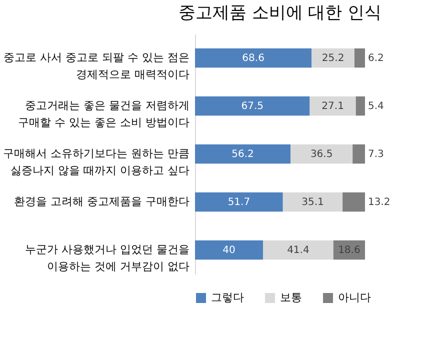 The image size is (431, 339). What do you see at coordinates (379, 202) in the screenshot?
I see `data-label: 13.2` at bounding box center [379, 202].